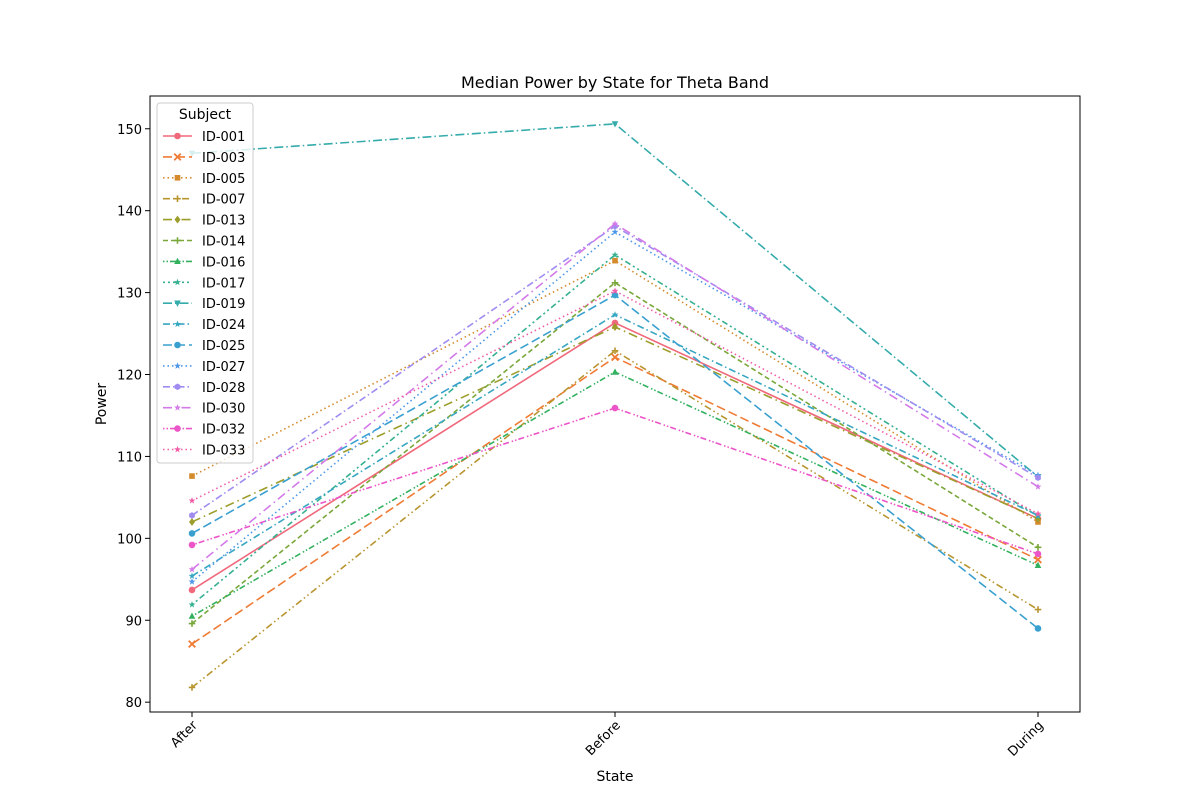 The height and width of the screenshot is (800, 1200). I want to click on legend-item: ID-013, so click(204, 221).